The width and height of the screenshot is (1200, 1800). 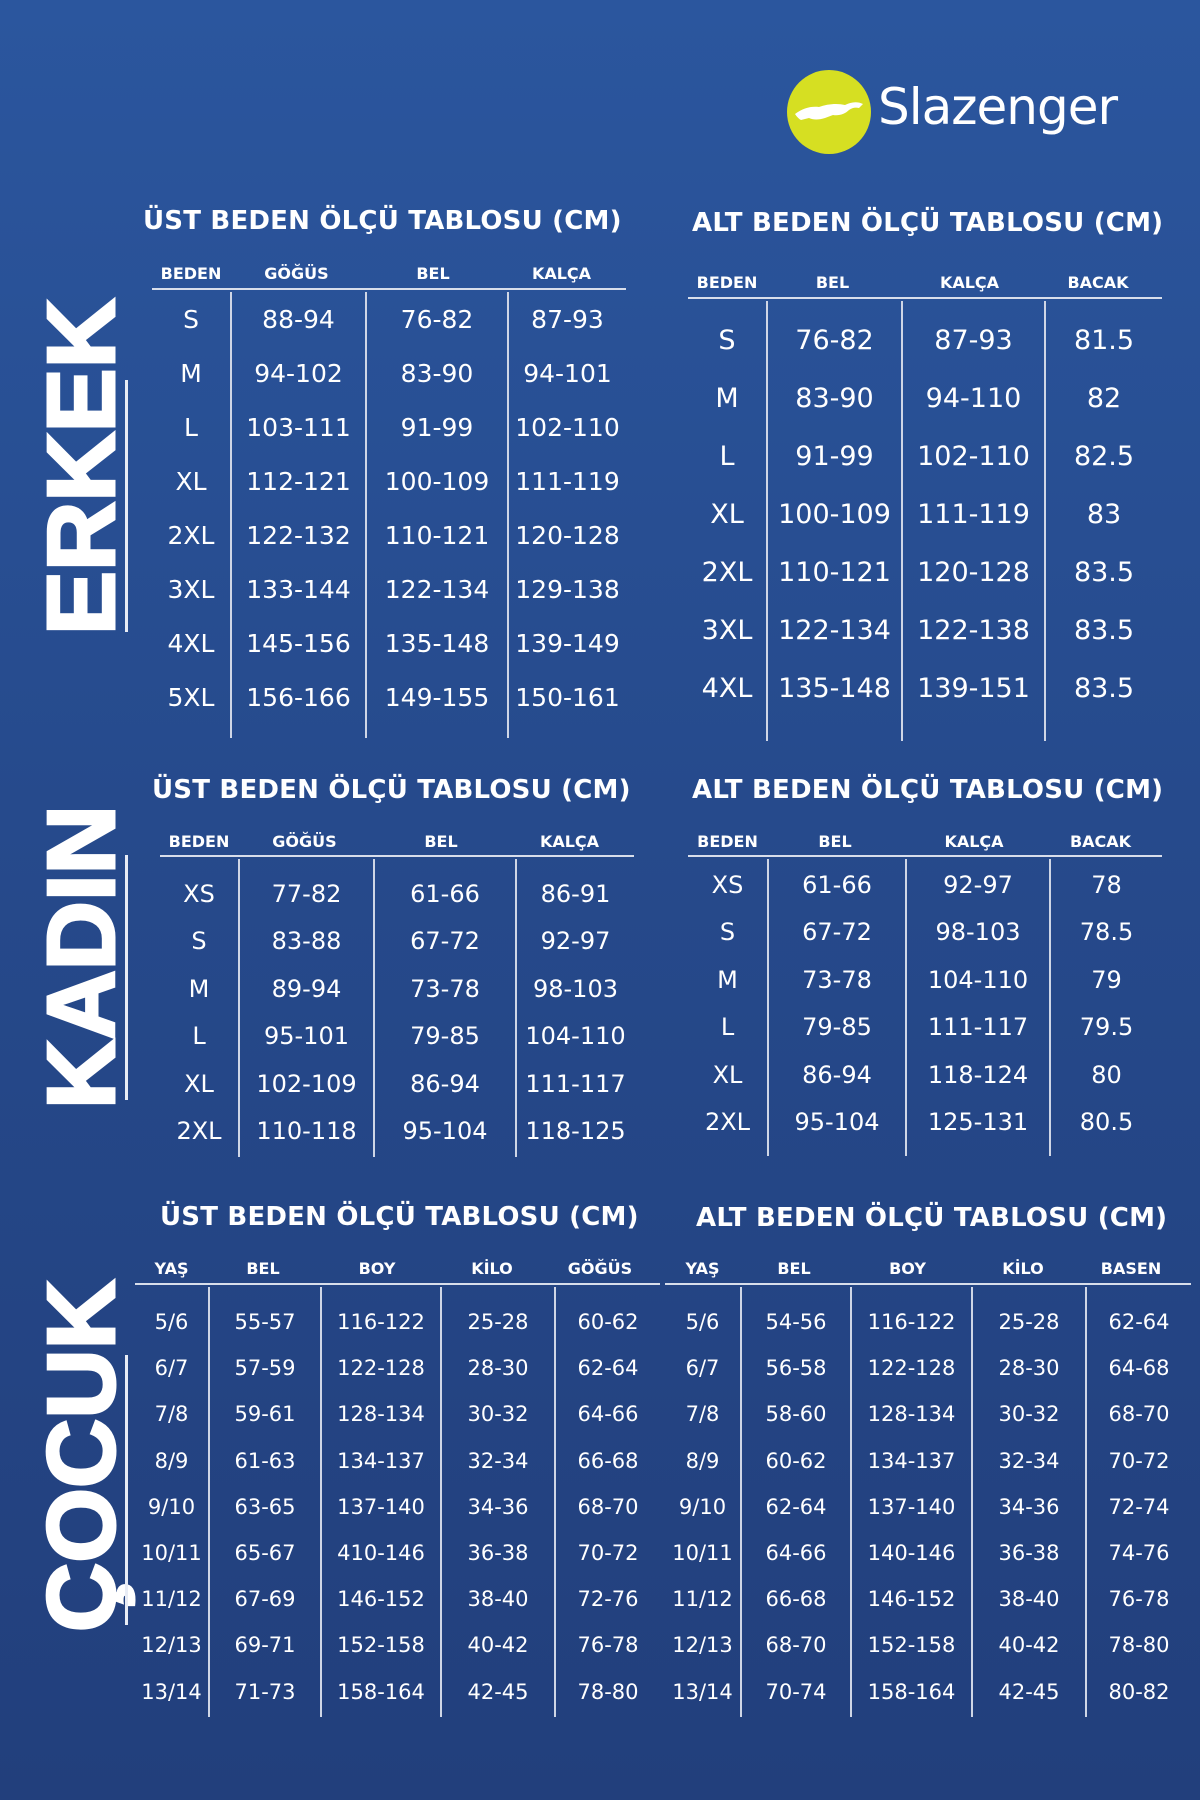 I want to click on leaping-cat-logo-icon, so click(x=829, y=112).